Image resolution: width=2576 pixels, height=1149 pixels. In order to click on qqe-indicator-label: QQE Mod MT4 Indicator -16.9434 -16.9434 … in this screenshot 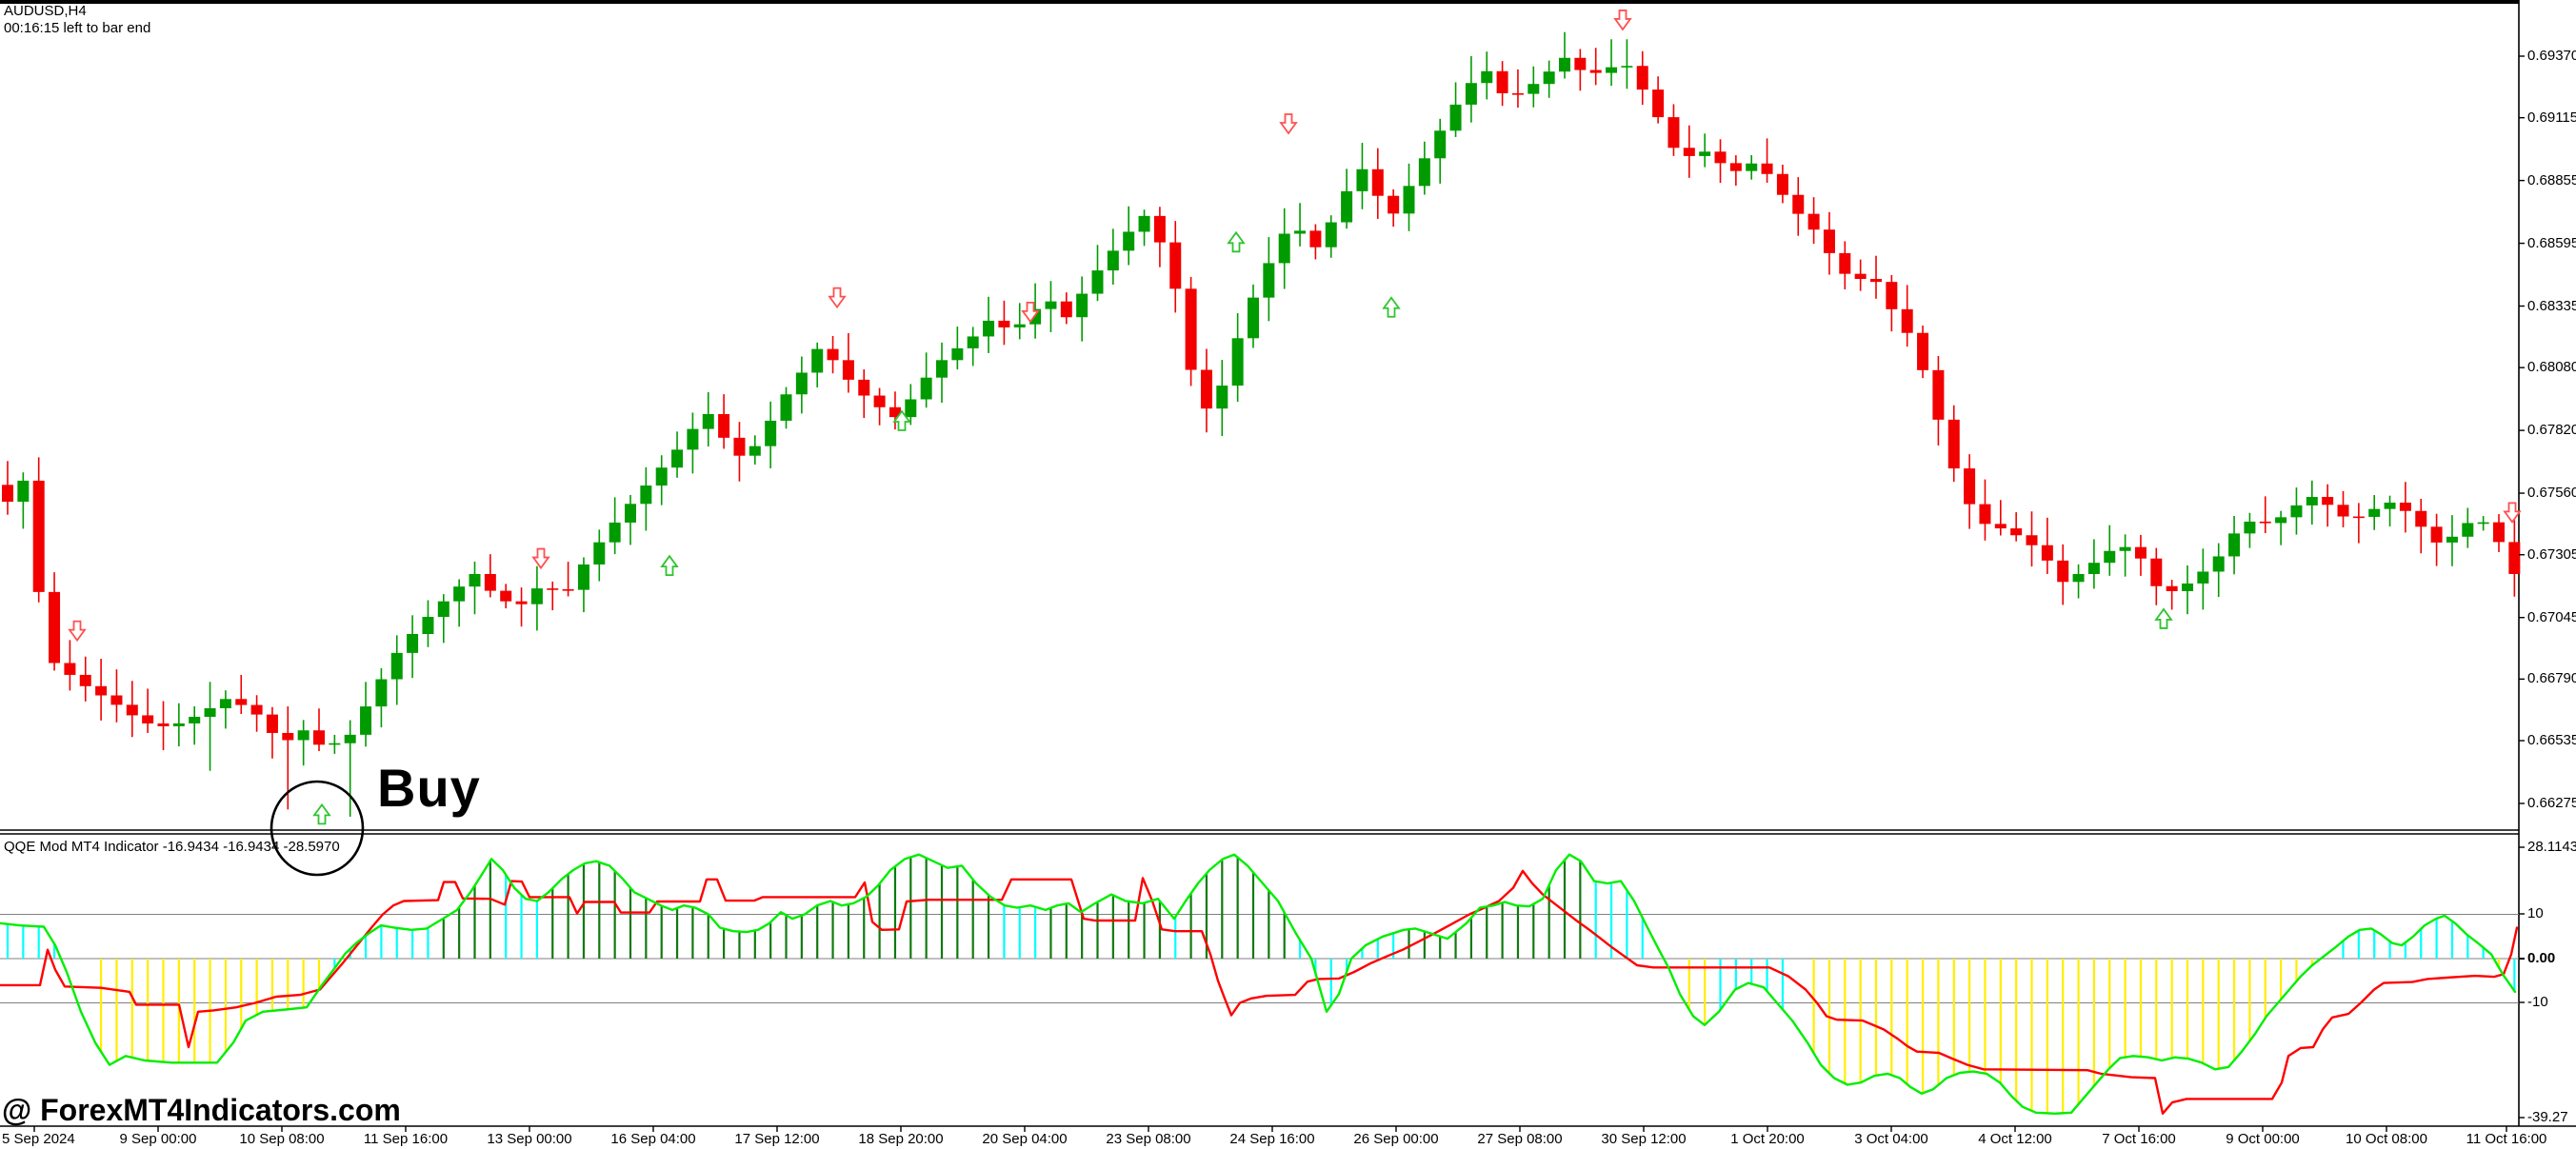, I will do `click(172, 847)`.